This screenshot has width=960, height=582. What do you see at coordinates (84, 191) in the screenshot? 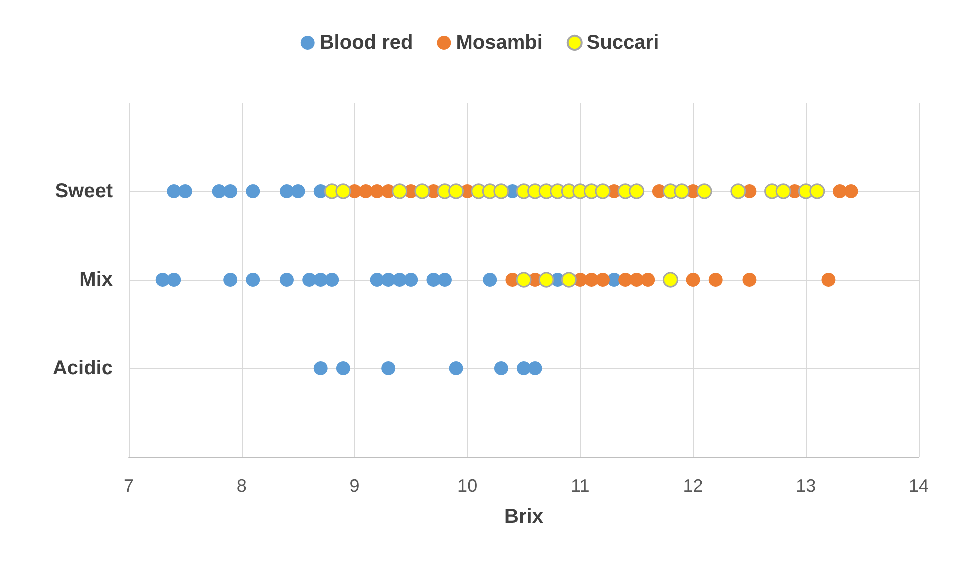
I see `y-tick-label: Sweet` at bounding box center [84, 191].